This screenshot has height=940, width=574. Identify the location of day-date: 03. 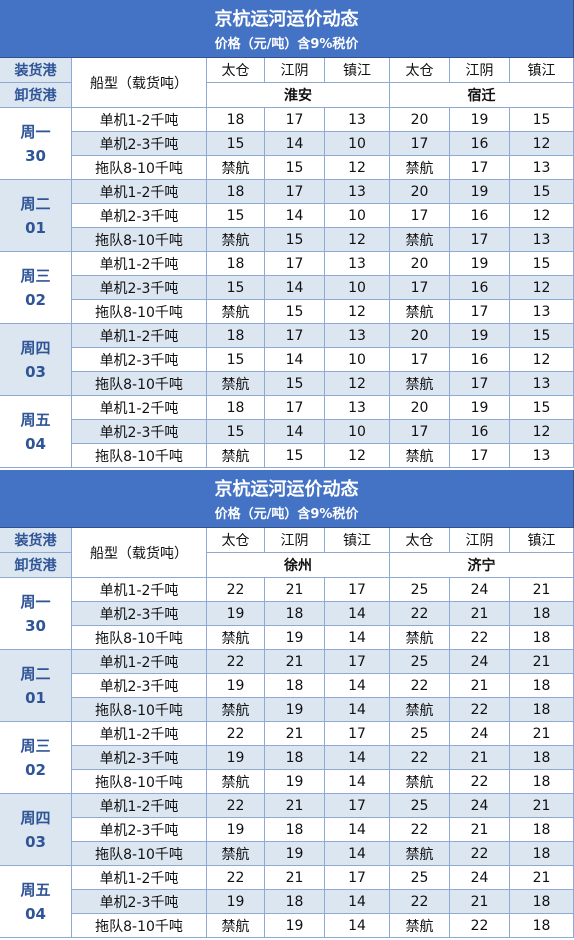
(35, 371).